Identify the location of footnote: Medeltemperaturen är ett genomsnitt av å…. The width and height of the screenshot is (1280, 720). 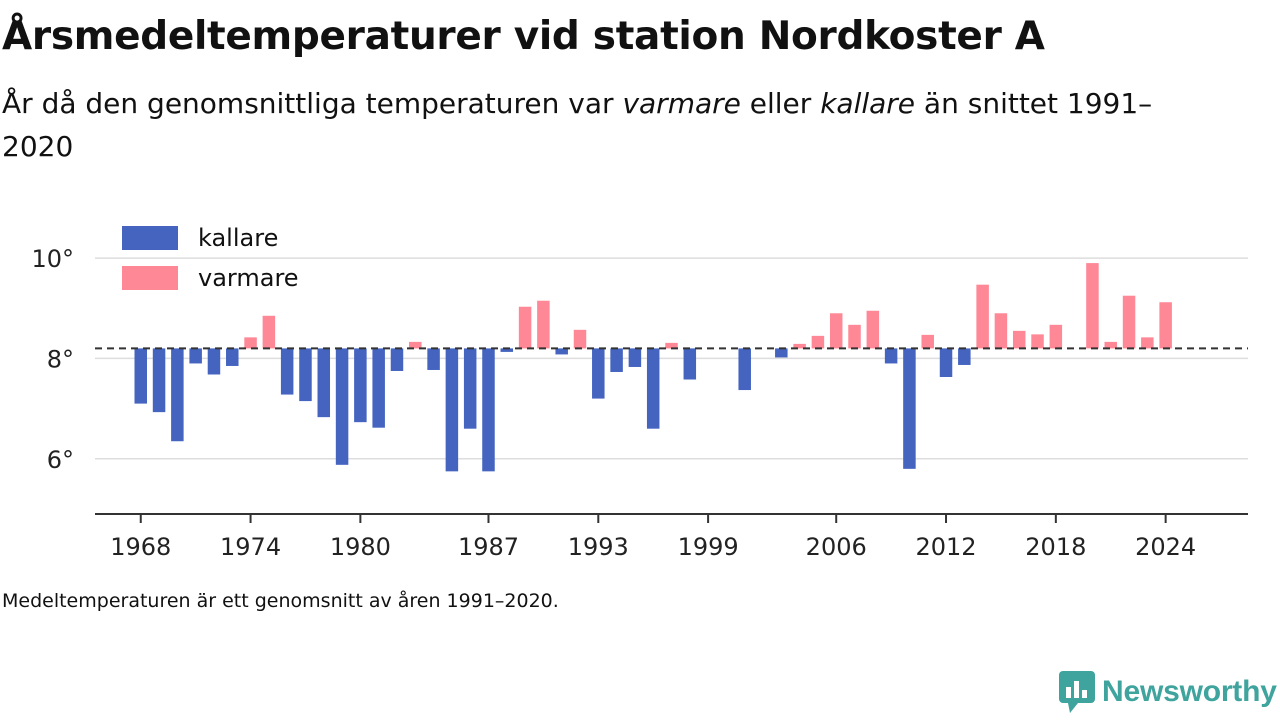
(280, 601).